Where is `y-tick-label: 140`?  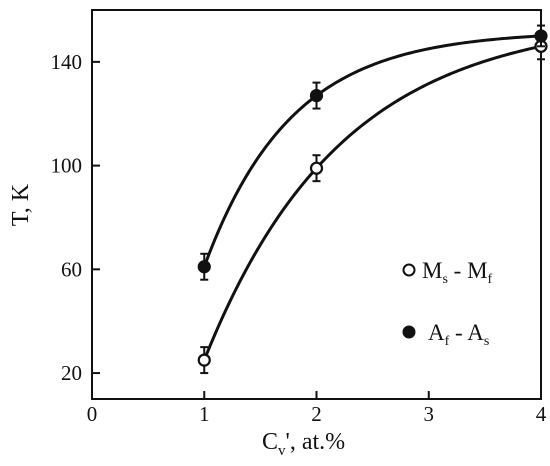 y-tick-label: 140 is located at coordinates (67, 62).